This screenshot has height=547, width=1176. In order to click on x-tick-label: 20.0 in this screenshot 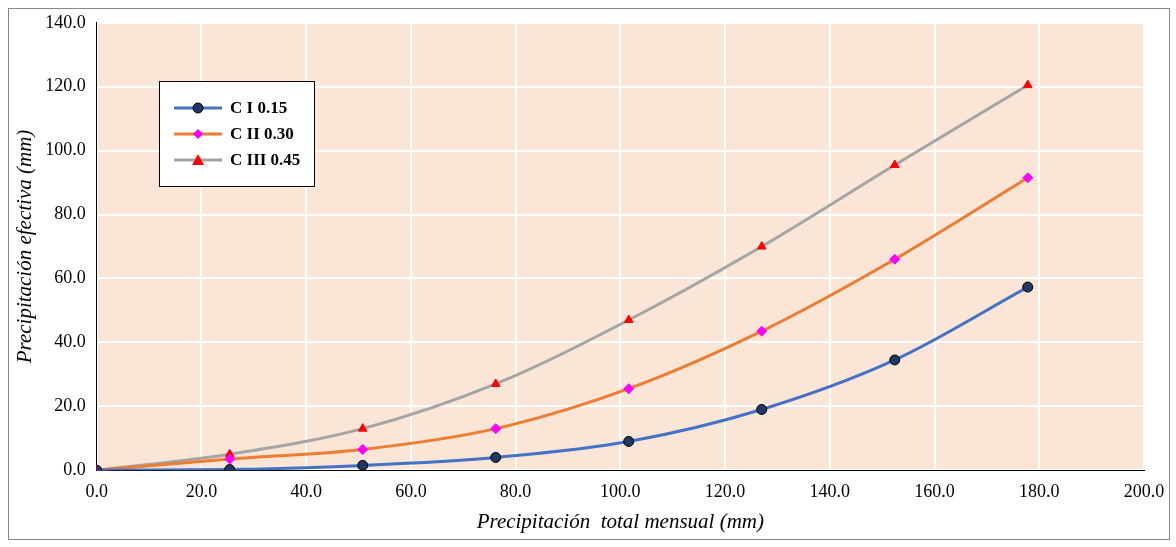, I will do `click(201, 490)`.